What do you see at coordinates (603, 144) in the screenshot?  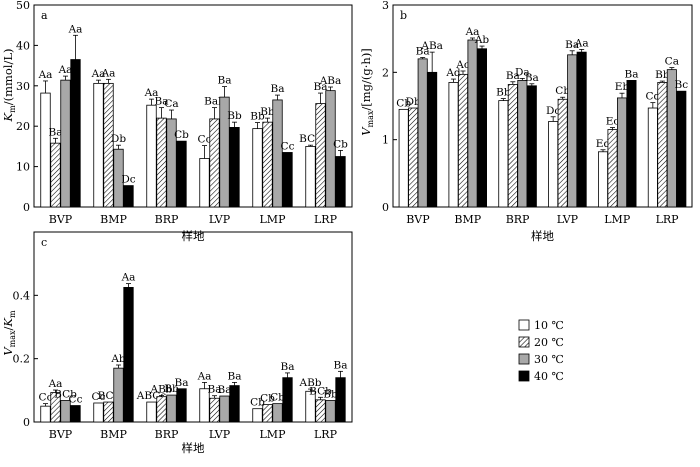 I see `data-label: Ed` at bounding box center [603, 144].